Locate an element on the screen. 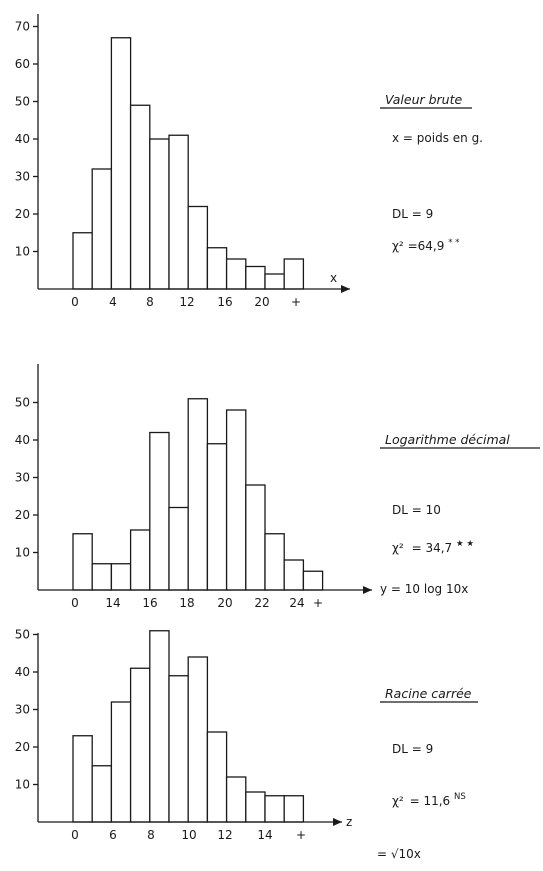  panel3-y-tick-label: 10 is located at coordinates (22, 785).